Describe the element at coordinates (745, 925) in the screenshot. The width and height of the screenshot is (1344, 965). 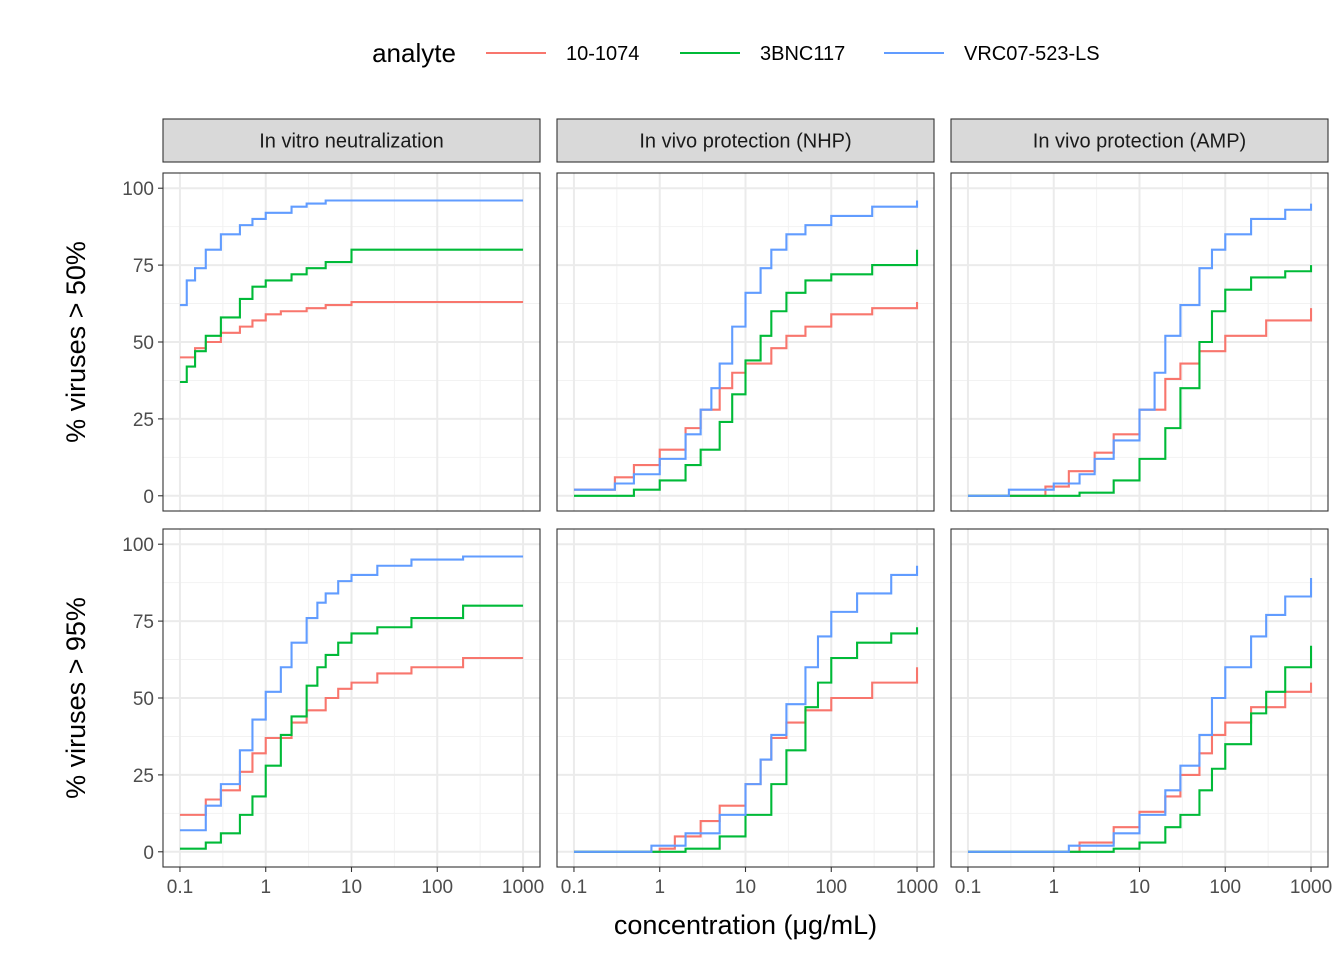
I see `x-axis-label: concentration (μg/mL)` at that location.